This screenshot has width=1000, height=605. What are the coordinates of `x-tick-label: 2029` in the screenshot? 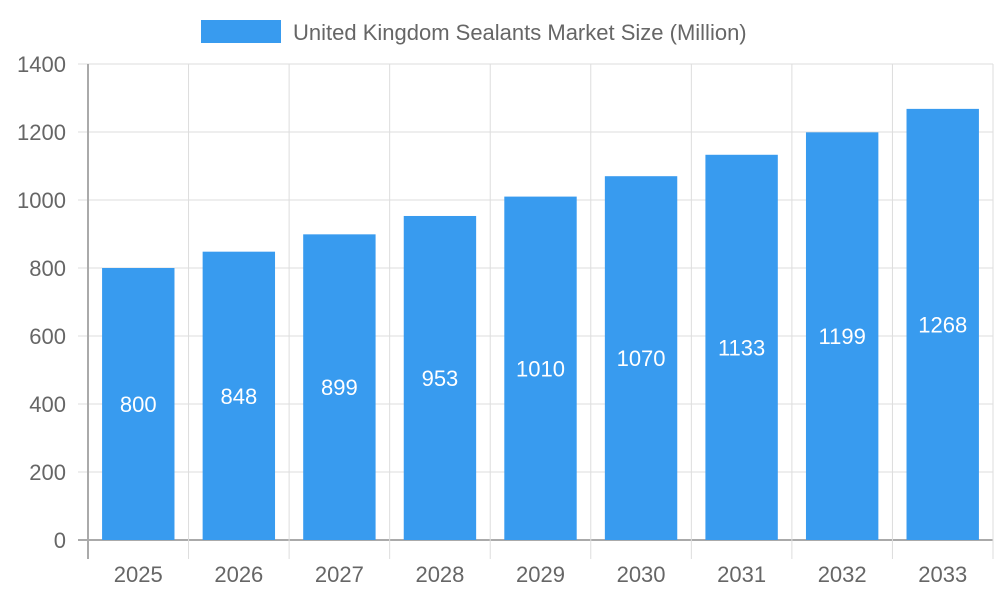 It's located at (540, 574).